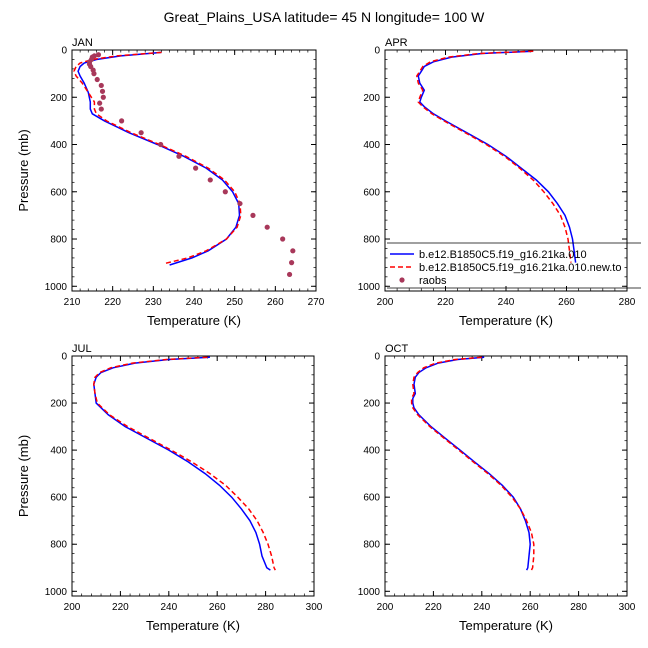 Image resolution: width=648 pixels, height=648 pixels. I want to click on x-tick-label: 250, so click(234, 302).